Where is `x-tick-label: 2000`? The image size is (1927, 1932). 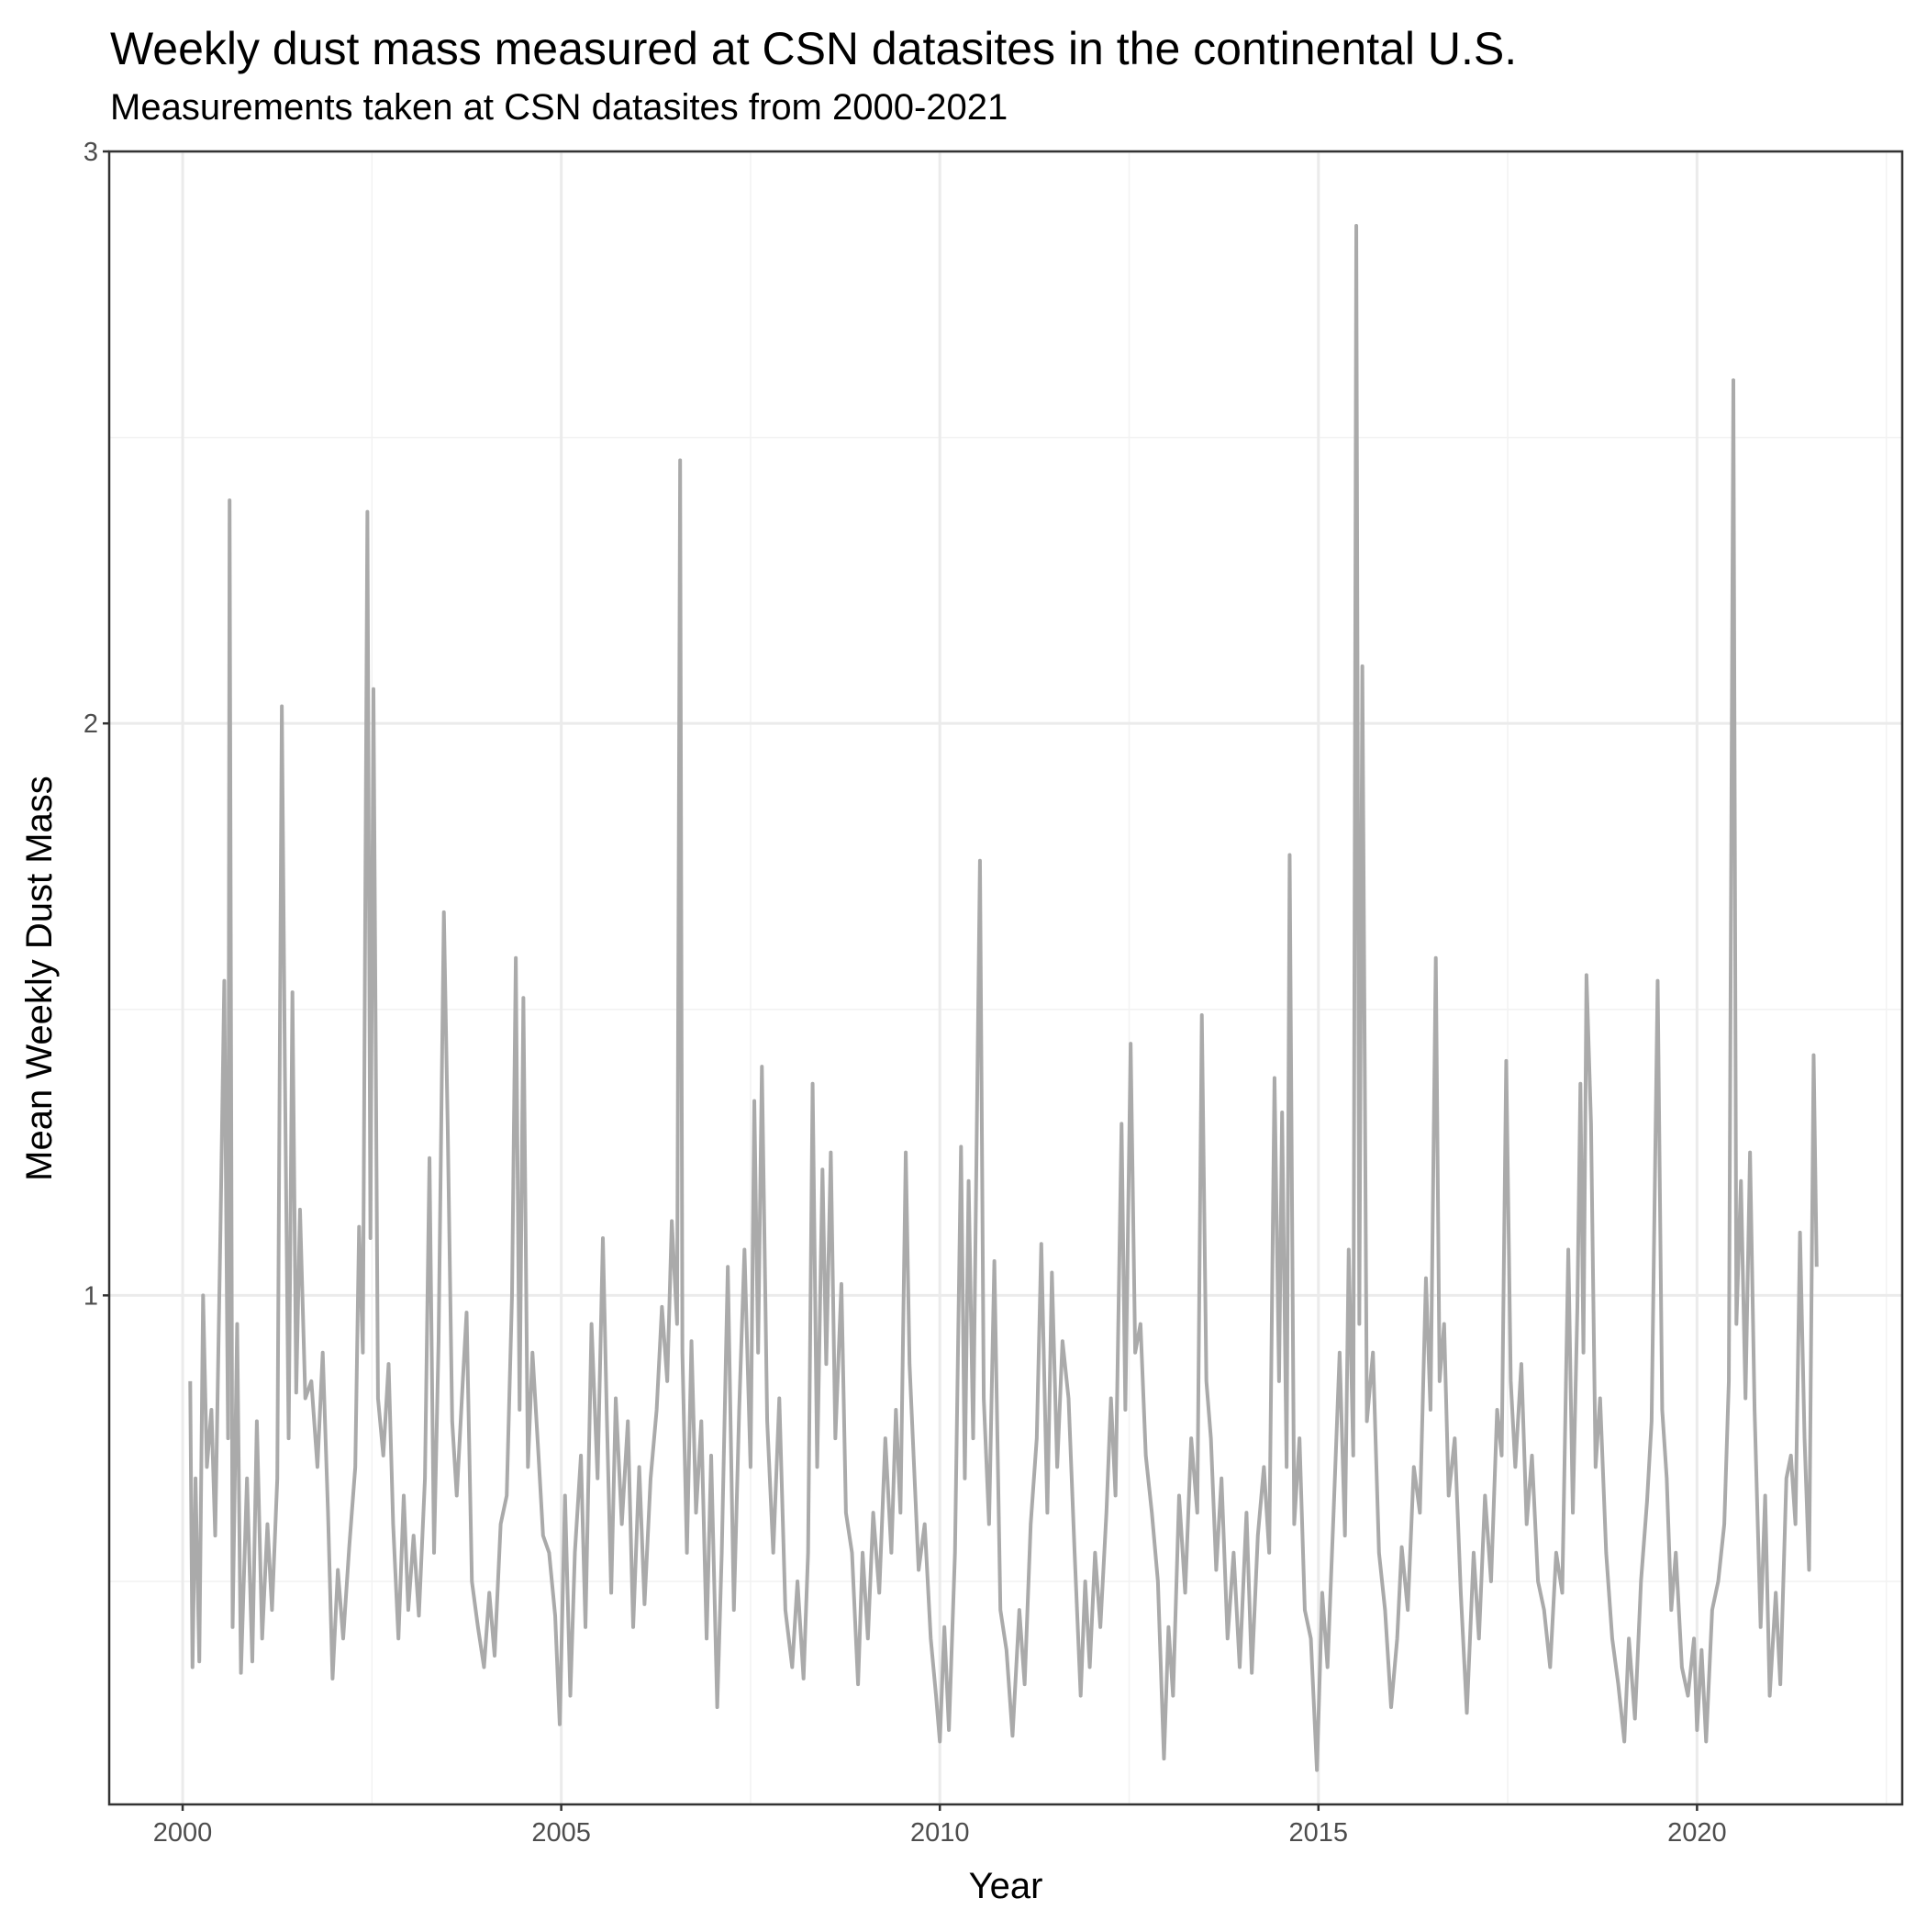
x-tick-label: 2000 is located at coordinates (183, 1833).